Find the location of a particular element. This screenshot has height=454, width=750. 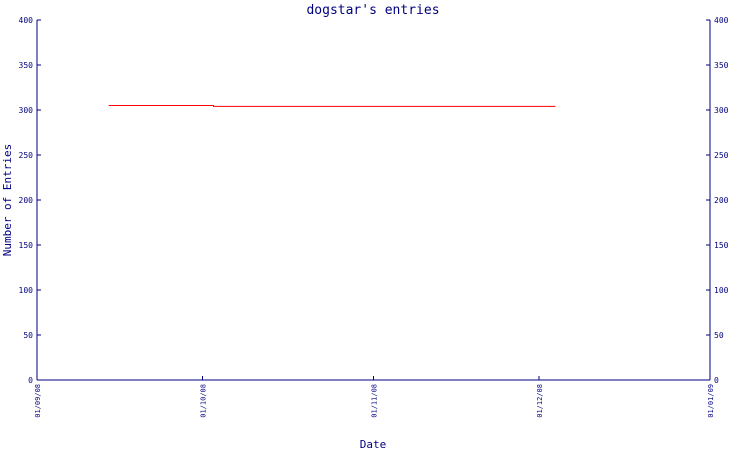

series-layer is located at coordinates (332, 106).